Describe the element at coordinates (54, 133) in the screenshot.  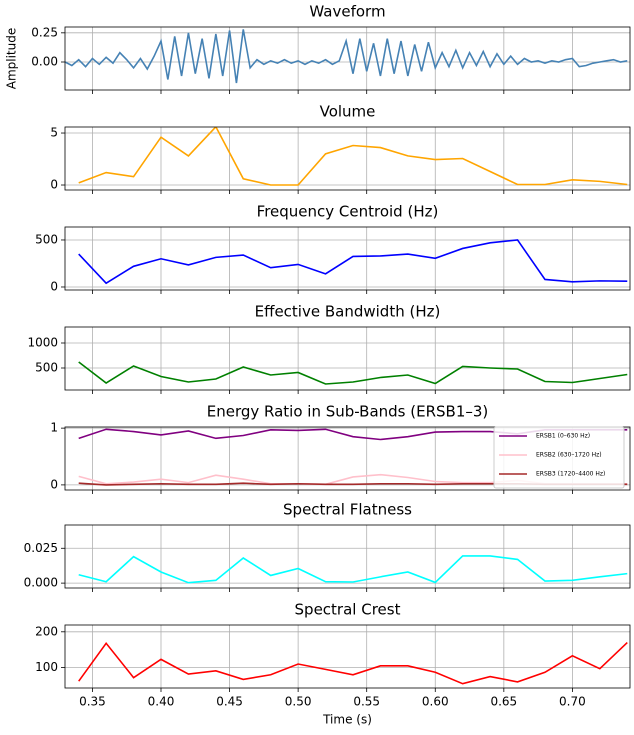
I see `y-tick-label: 5` at that location.